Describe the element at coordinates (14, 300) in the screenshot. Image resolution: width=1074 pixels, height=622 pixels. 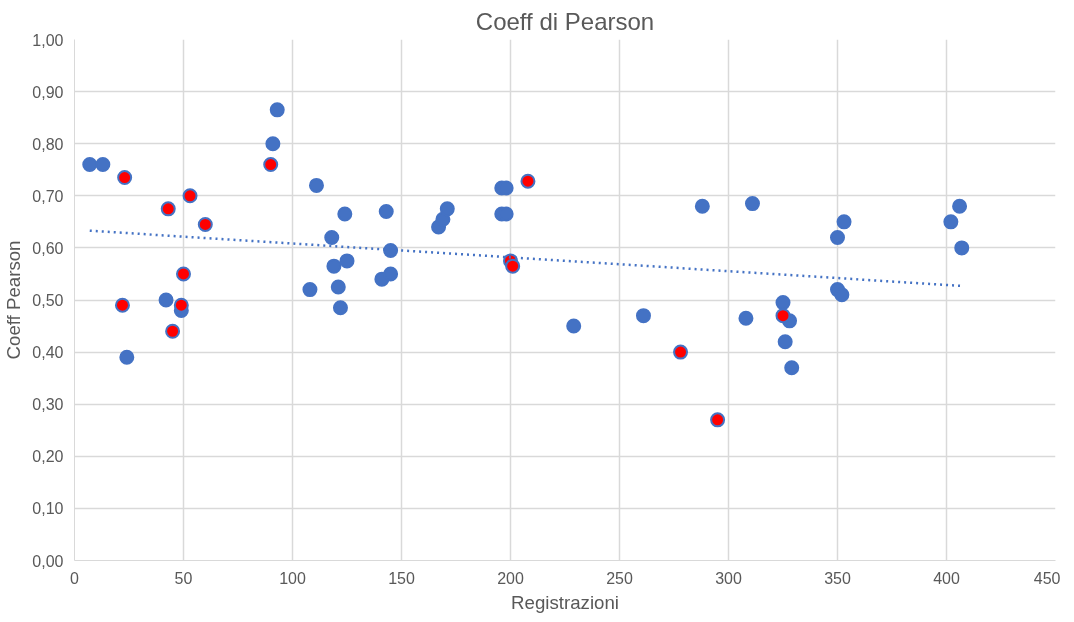
I see `y-axis-title: Coeff Pearson` at that location.